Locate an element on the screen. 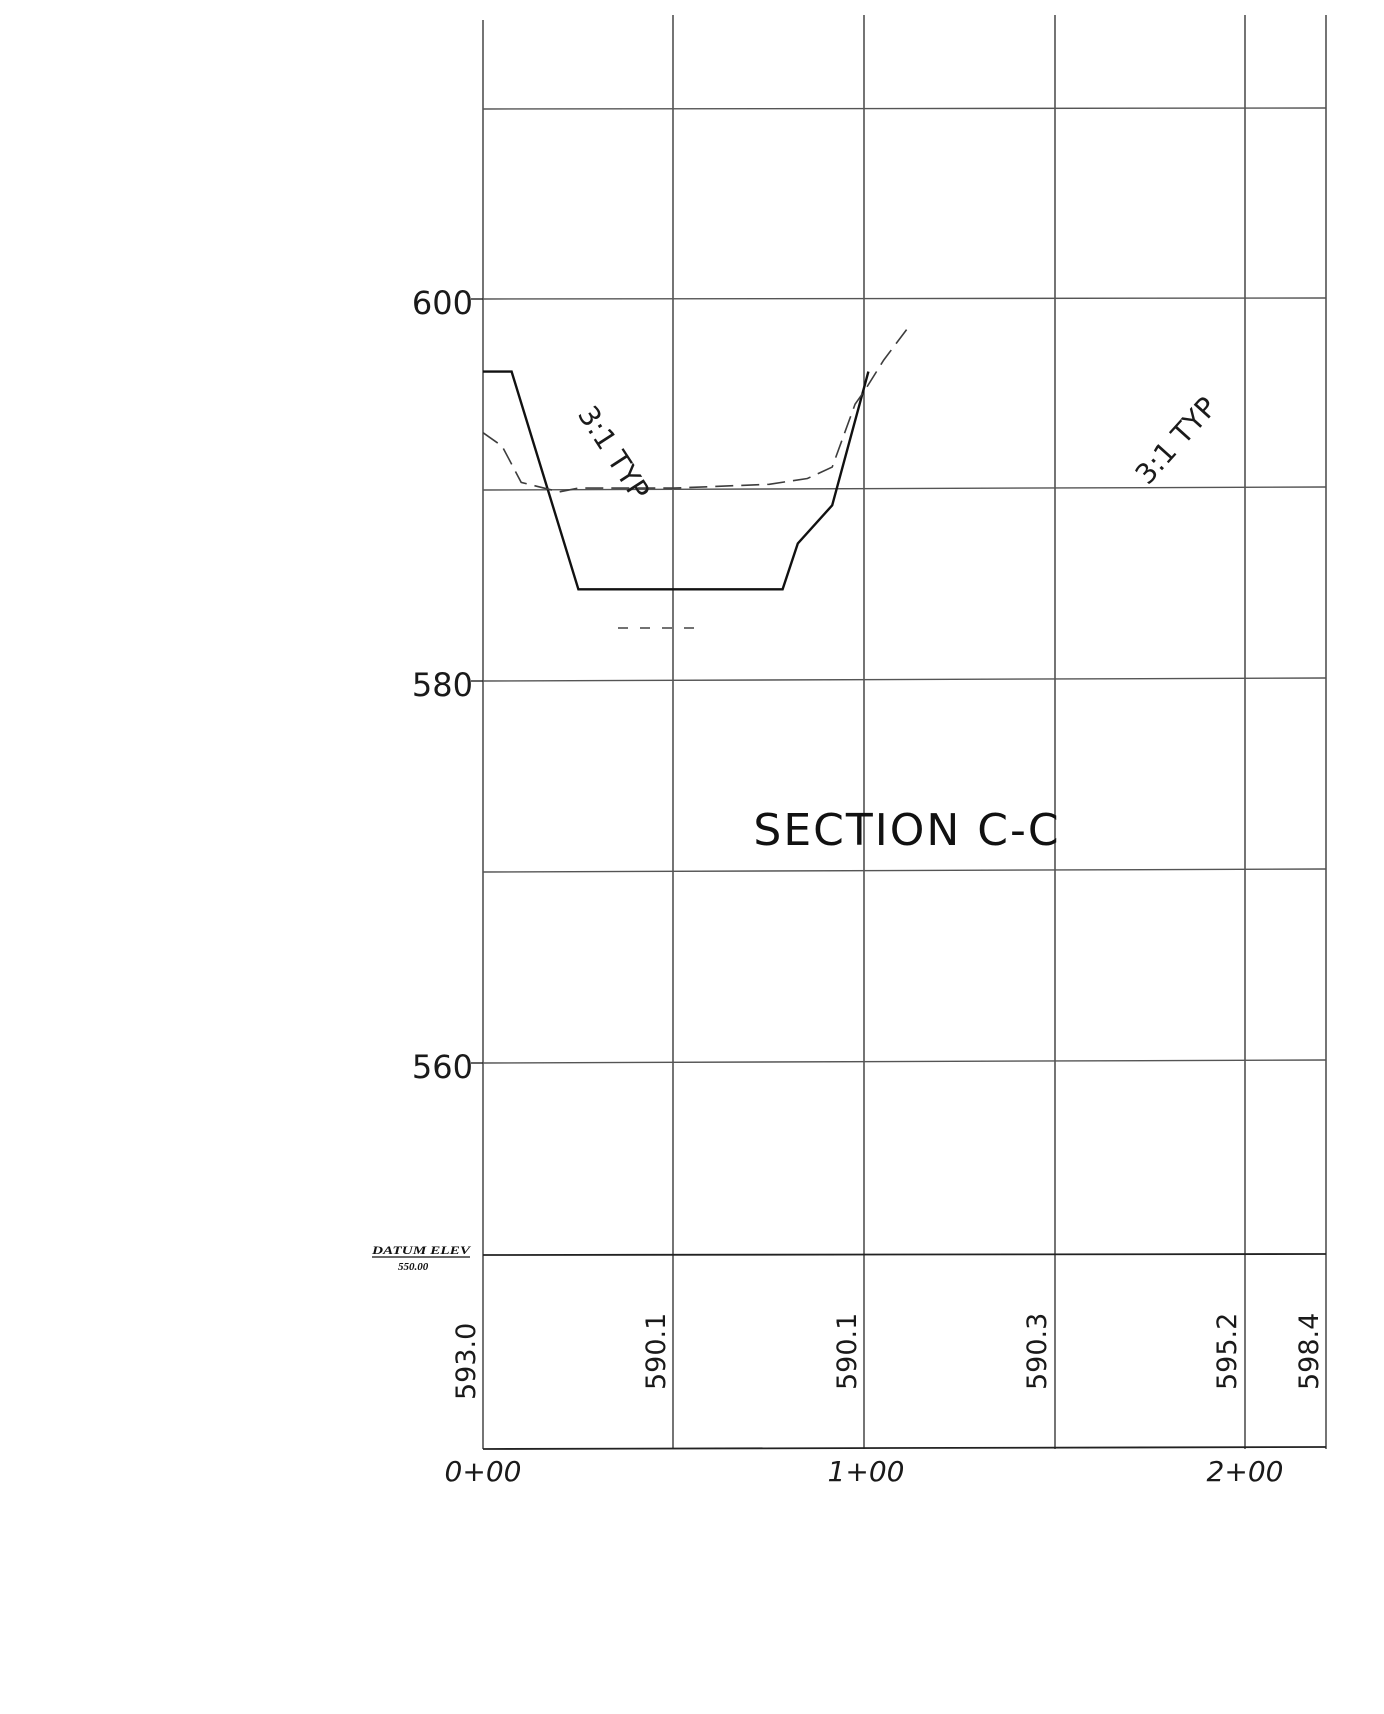  elevation-labels: 600 580 560 is located at coordinates (442, 685).